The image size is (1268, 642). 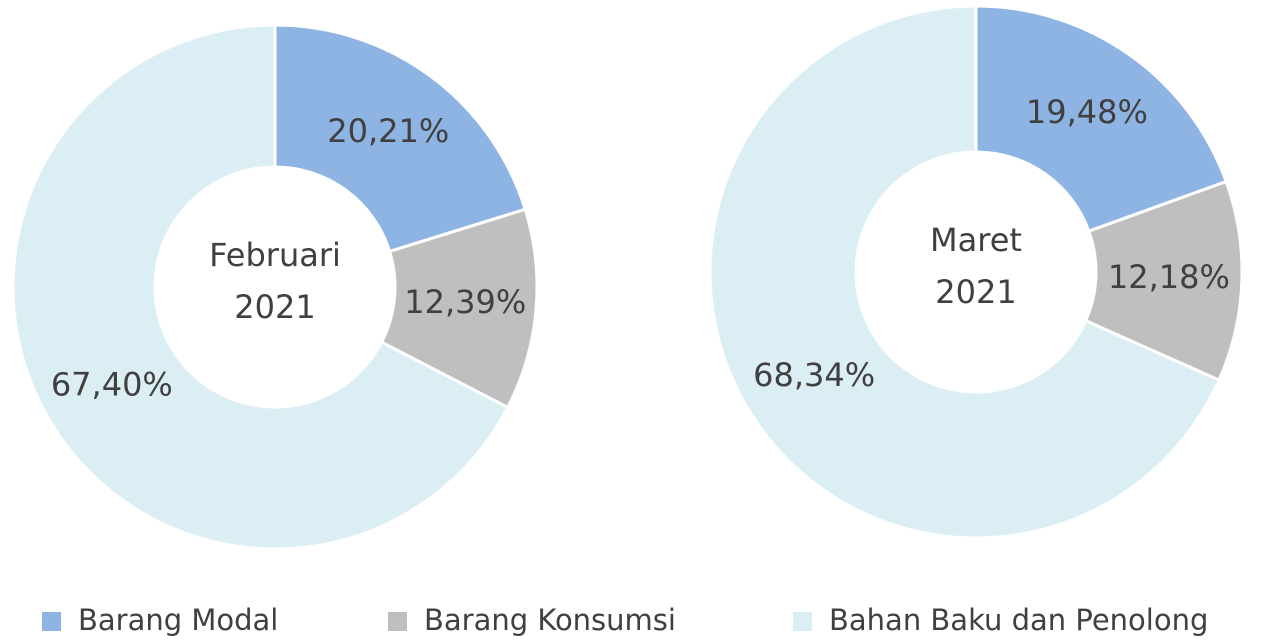 I want to click on legend-label: Barang Konsumsi, so click(x=550, y=620).